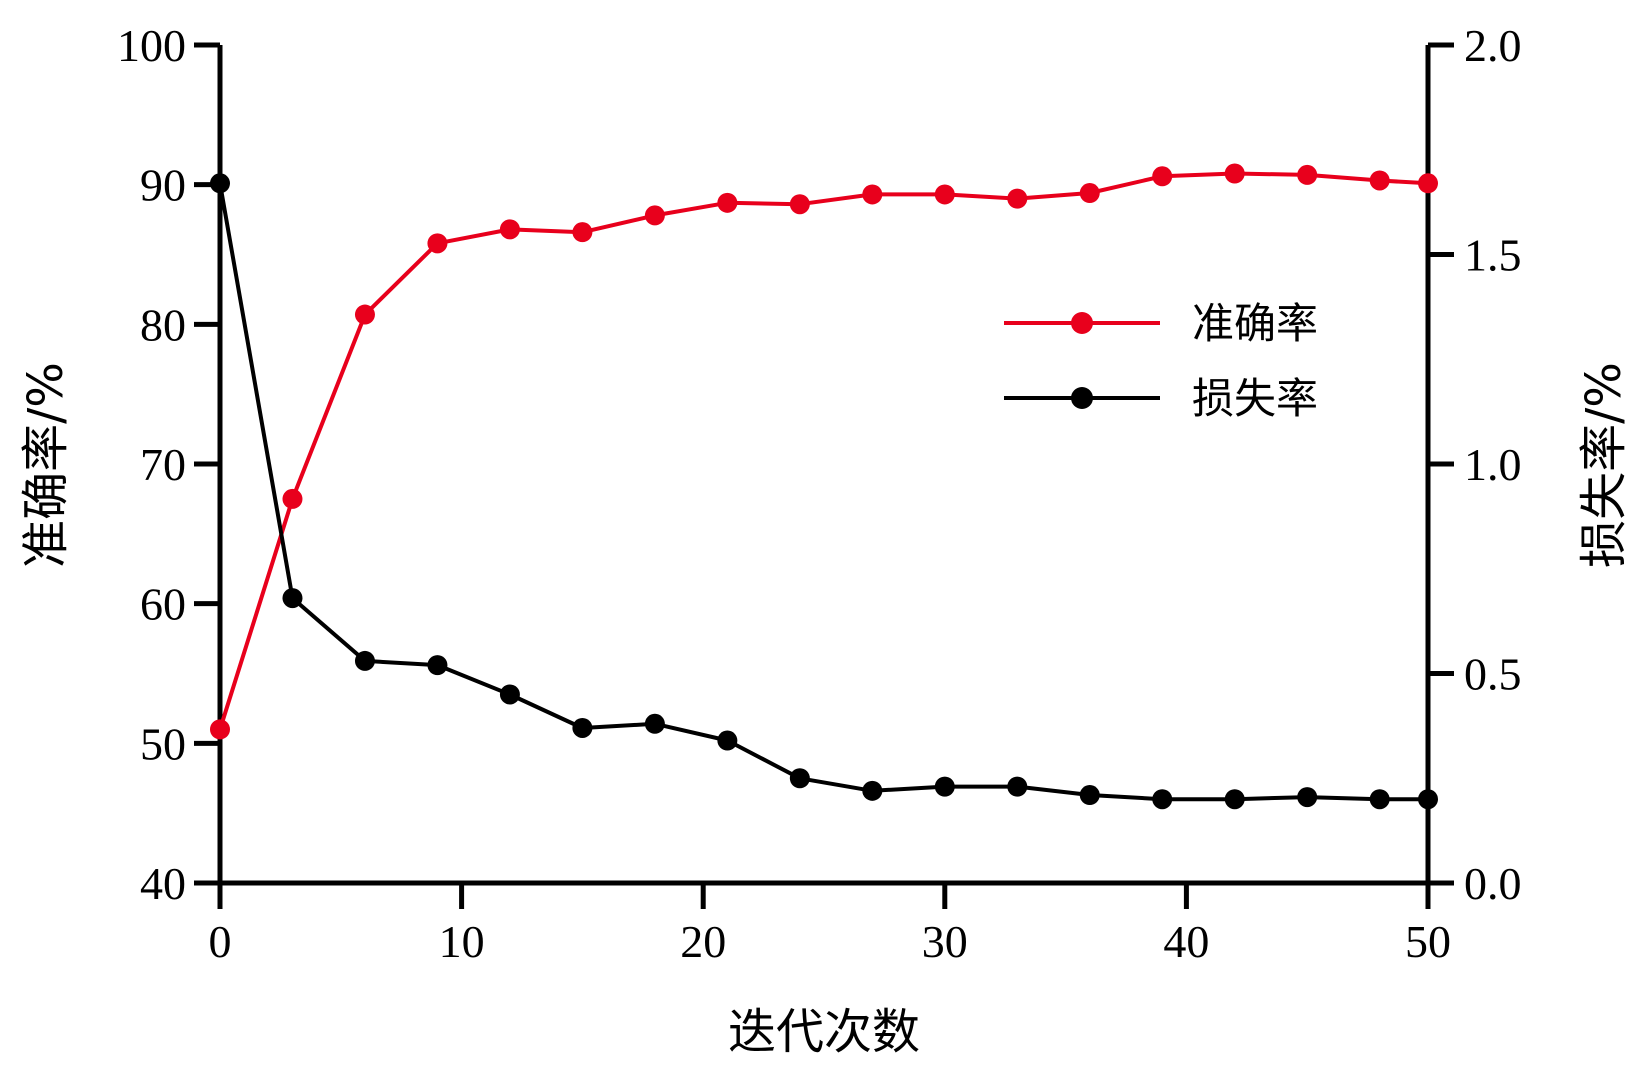  What do you see at coordinates (1493, 674) in the screenshot?
I see `right-tick-label: 0.5` at bounding box center [1493, 674].